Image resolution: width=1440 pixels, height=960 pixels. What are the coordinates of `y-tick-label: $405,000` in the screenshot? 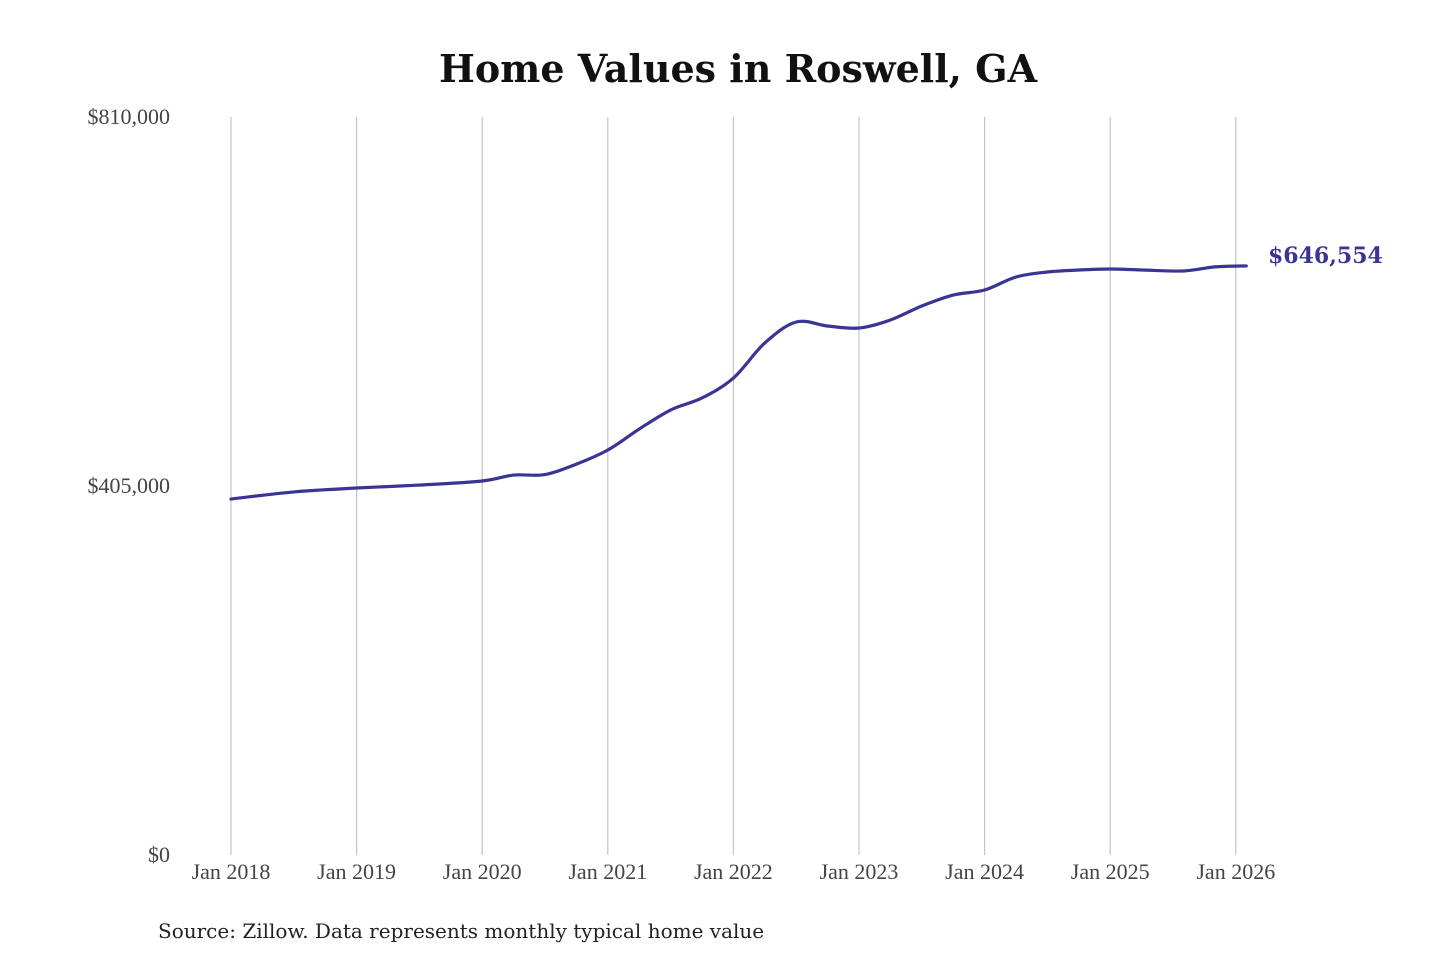 It's located at (129, 485).